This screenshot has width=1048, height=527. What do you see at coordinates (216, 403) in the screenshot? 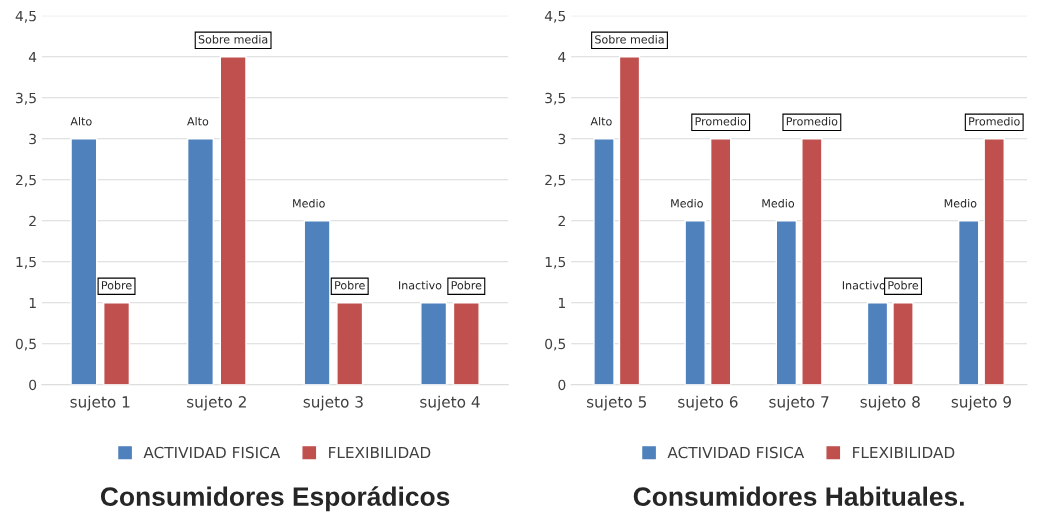
I see `x-tick-label: sujeto 2` at bounding box center [216, 403].